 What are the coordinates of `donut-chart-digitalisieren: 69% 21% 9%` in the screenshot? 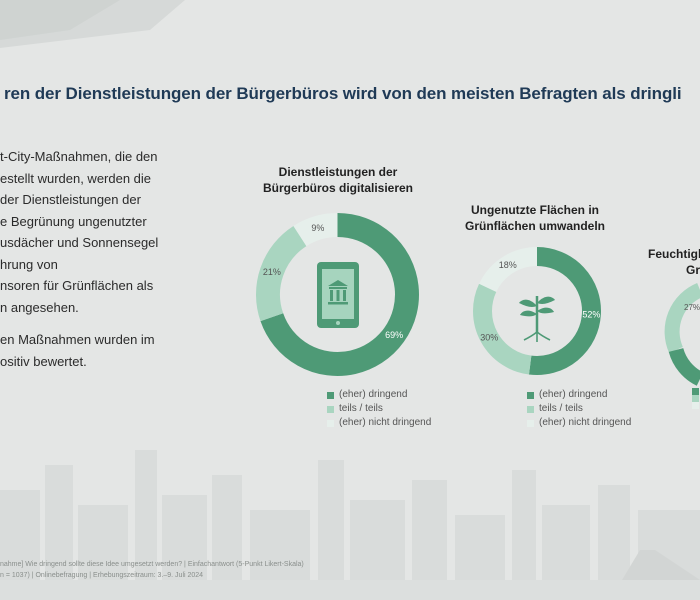 It's located at (337, 294).